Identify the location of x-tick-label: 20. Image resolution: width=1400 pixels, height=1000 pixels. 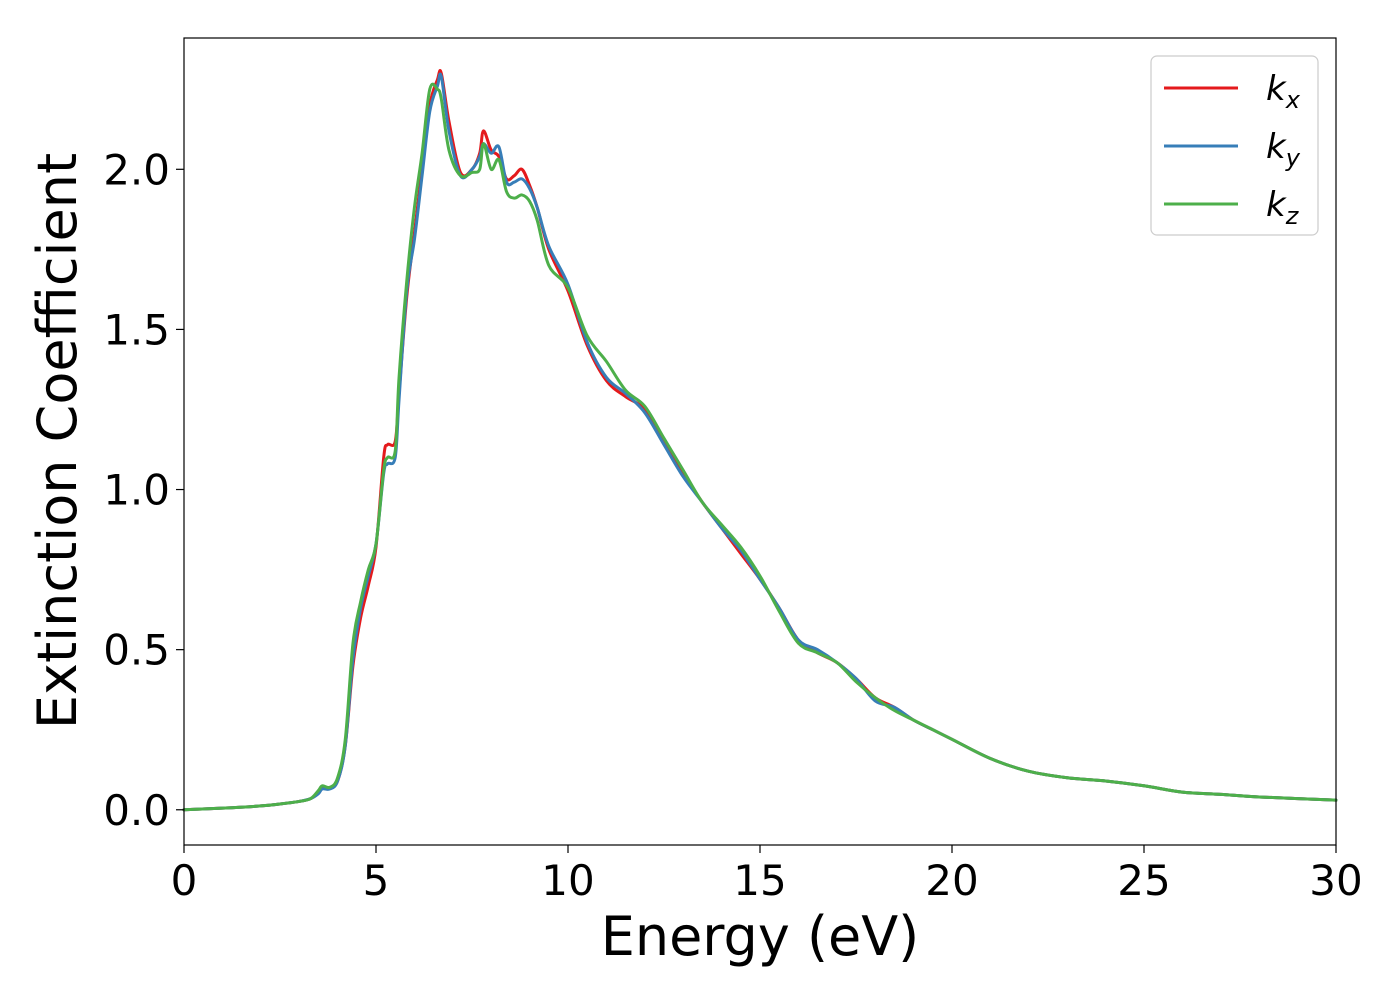
(951, 880).